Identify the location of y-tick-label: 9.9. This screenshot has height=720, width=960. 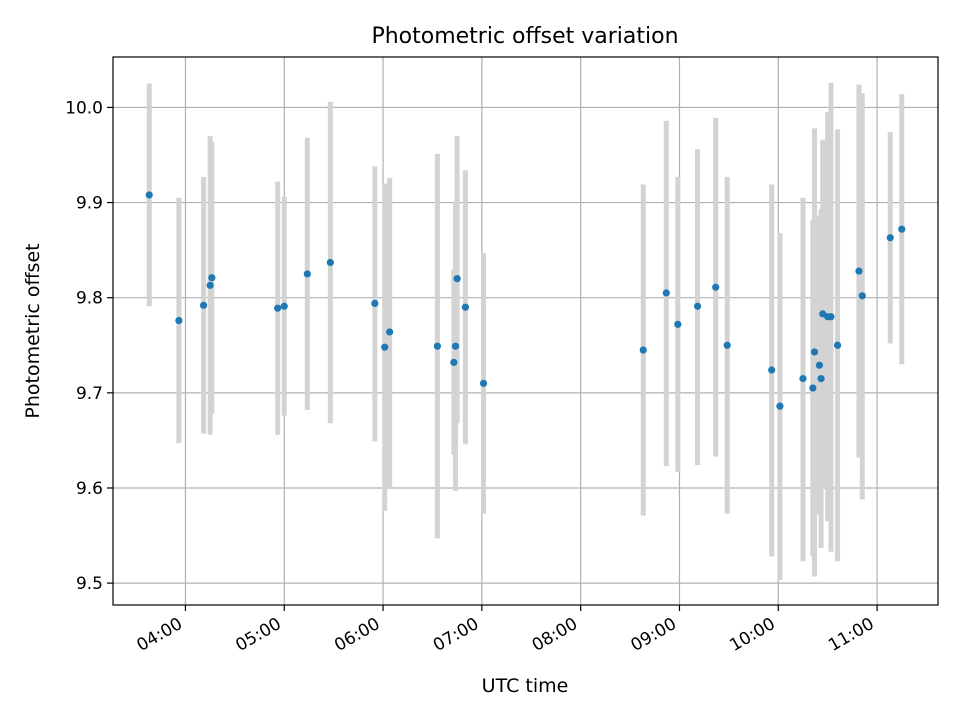
(89, 204).